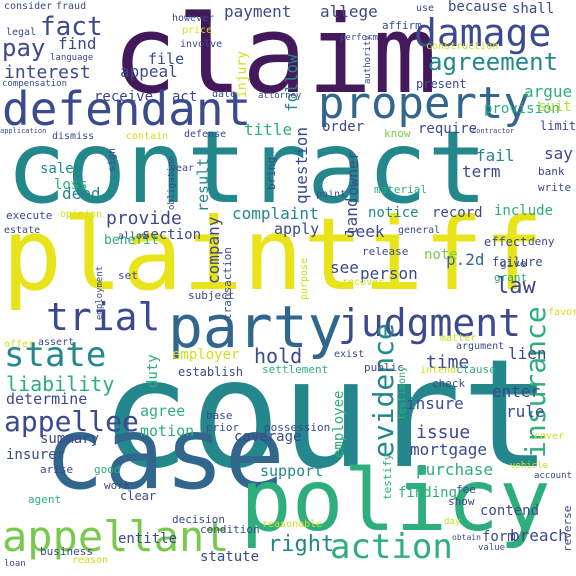  I want to click on word: argument, so click(480, 346).